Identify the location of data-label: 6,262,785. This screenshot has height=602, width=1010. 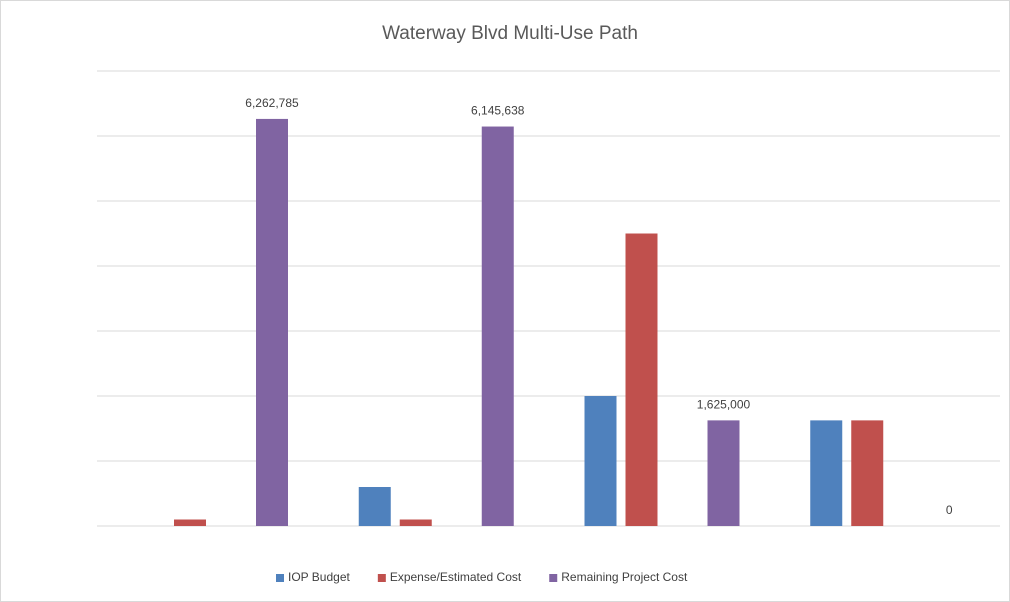
(272, 103).